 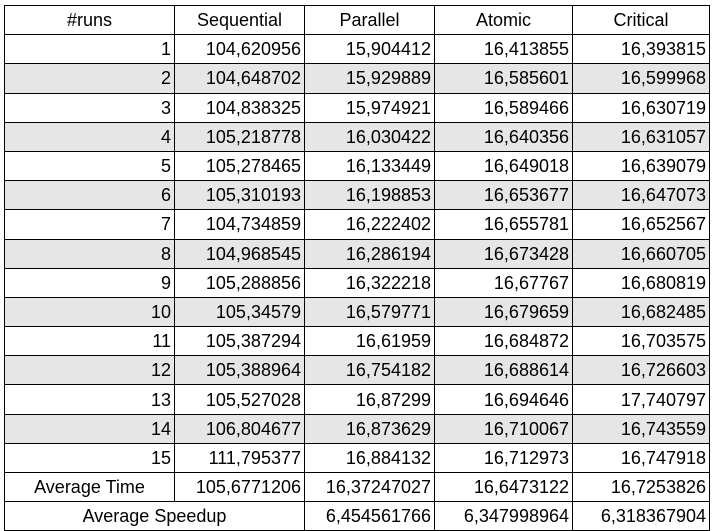 What do you see at coordinates (503, 78) in the screenshot?
I see `cell-atomic: 16,585601` at bounding box center [503, 78].